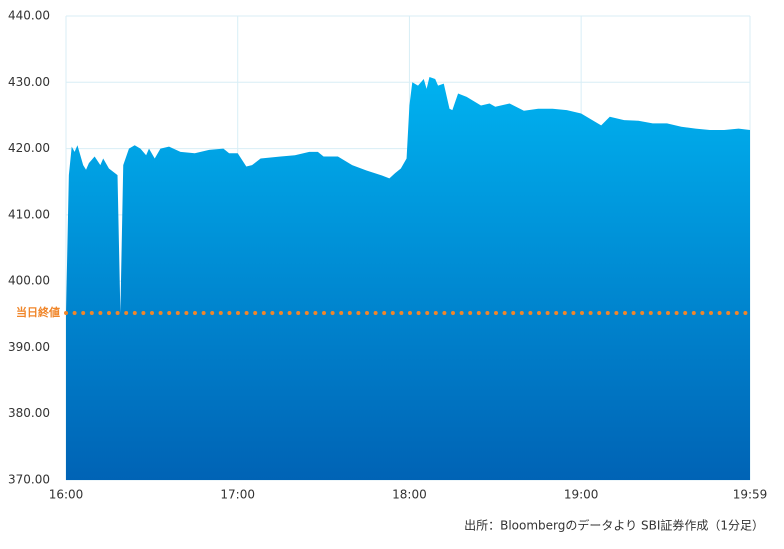 This screenshot has width=784, height=549. I want to click on x-tick-label: 18:00, so click(409, 495).